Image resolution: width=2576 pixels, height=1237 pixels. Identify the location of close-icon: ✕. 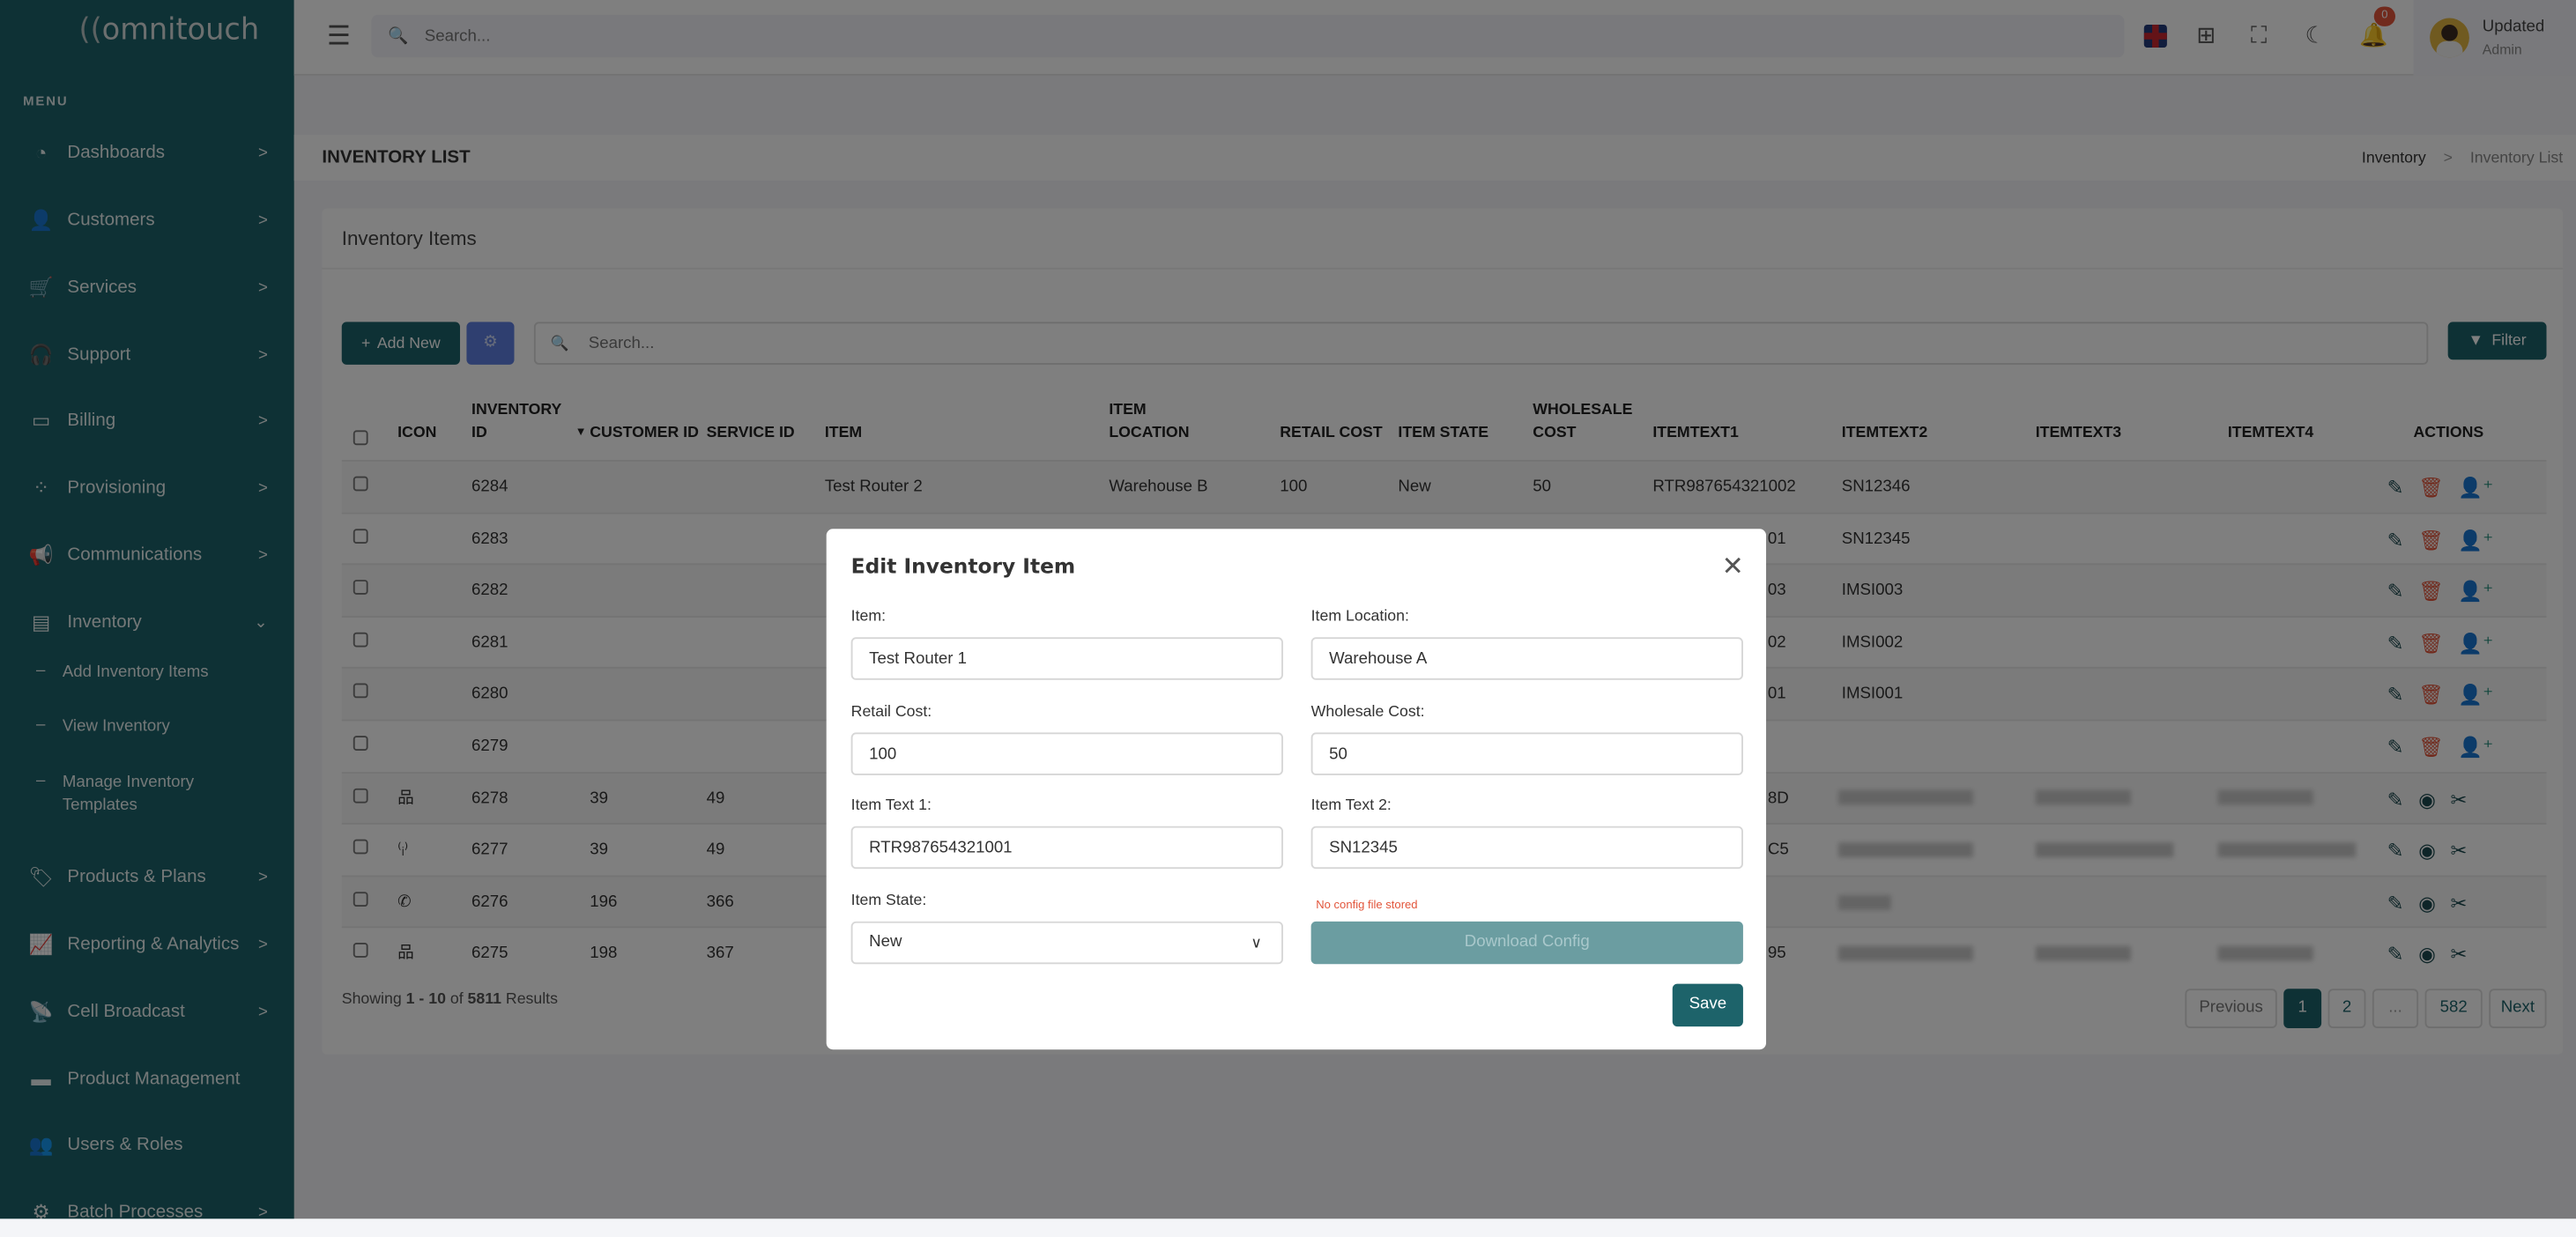
(1732, 567).